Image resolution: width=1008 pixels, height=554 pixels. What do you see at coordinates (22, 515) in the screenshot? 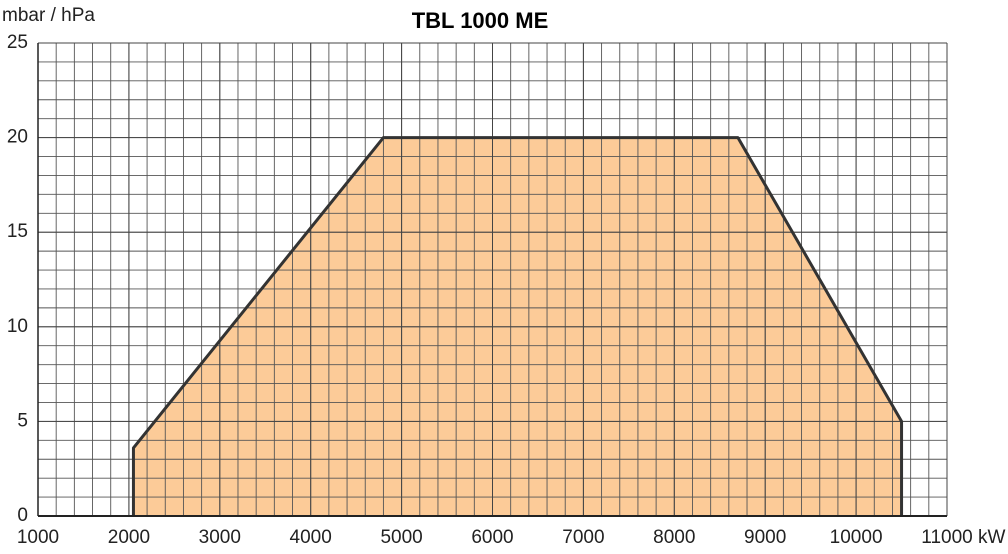
I see `y-tick-label: 0` at bounding box center [22, 515].